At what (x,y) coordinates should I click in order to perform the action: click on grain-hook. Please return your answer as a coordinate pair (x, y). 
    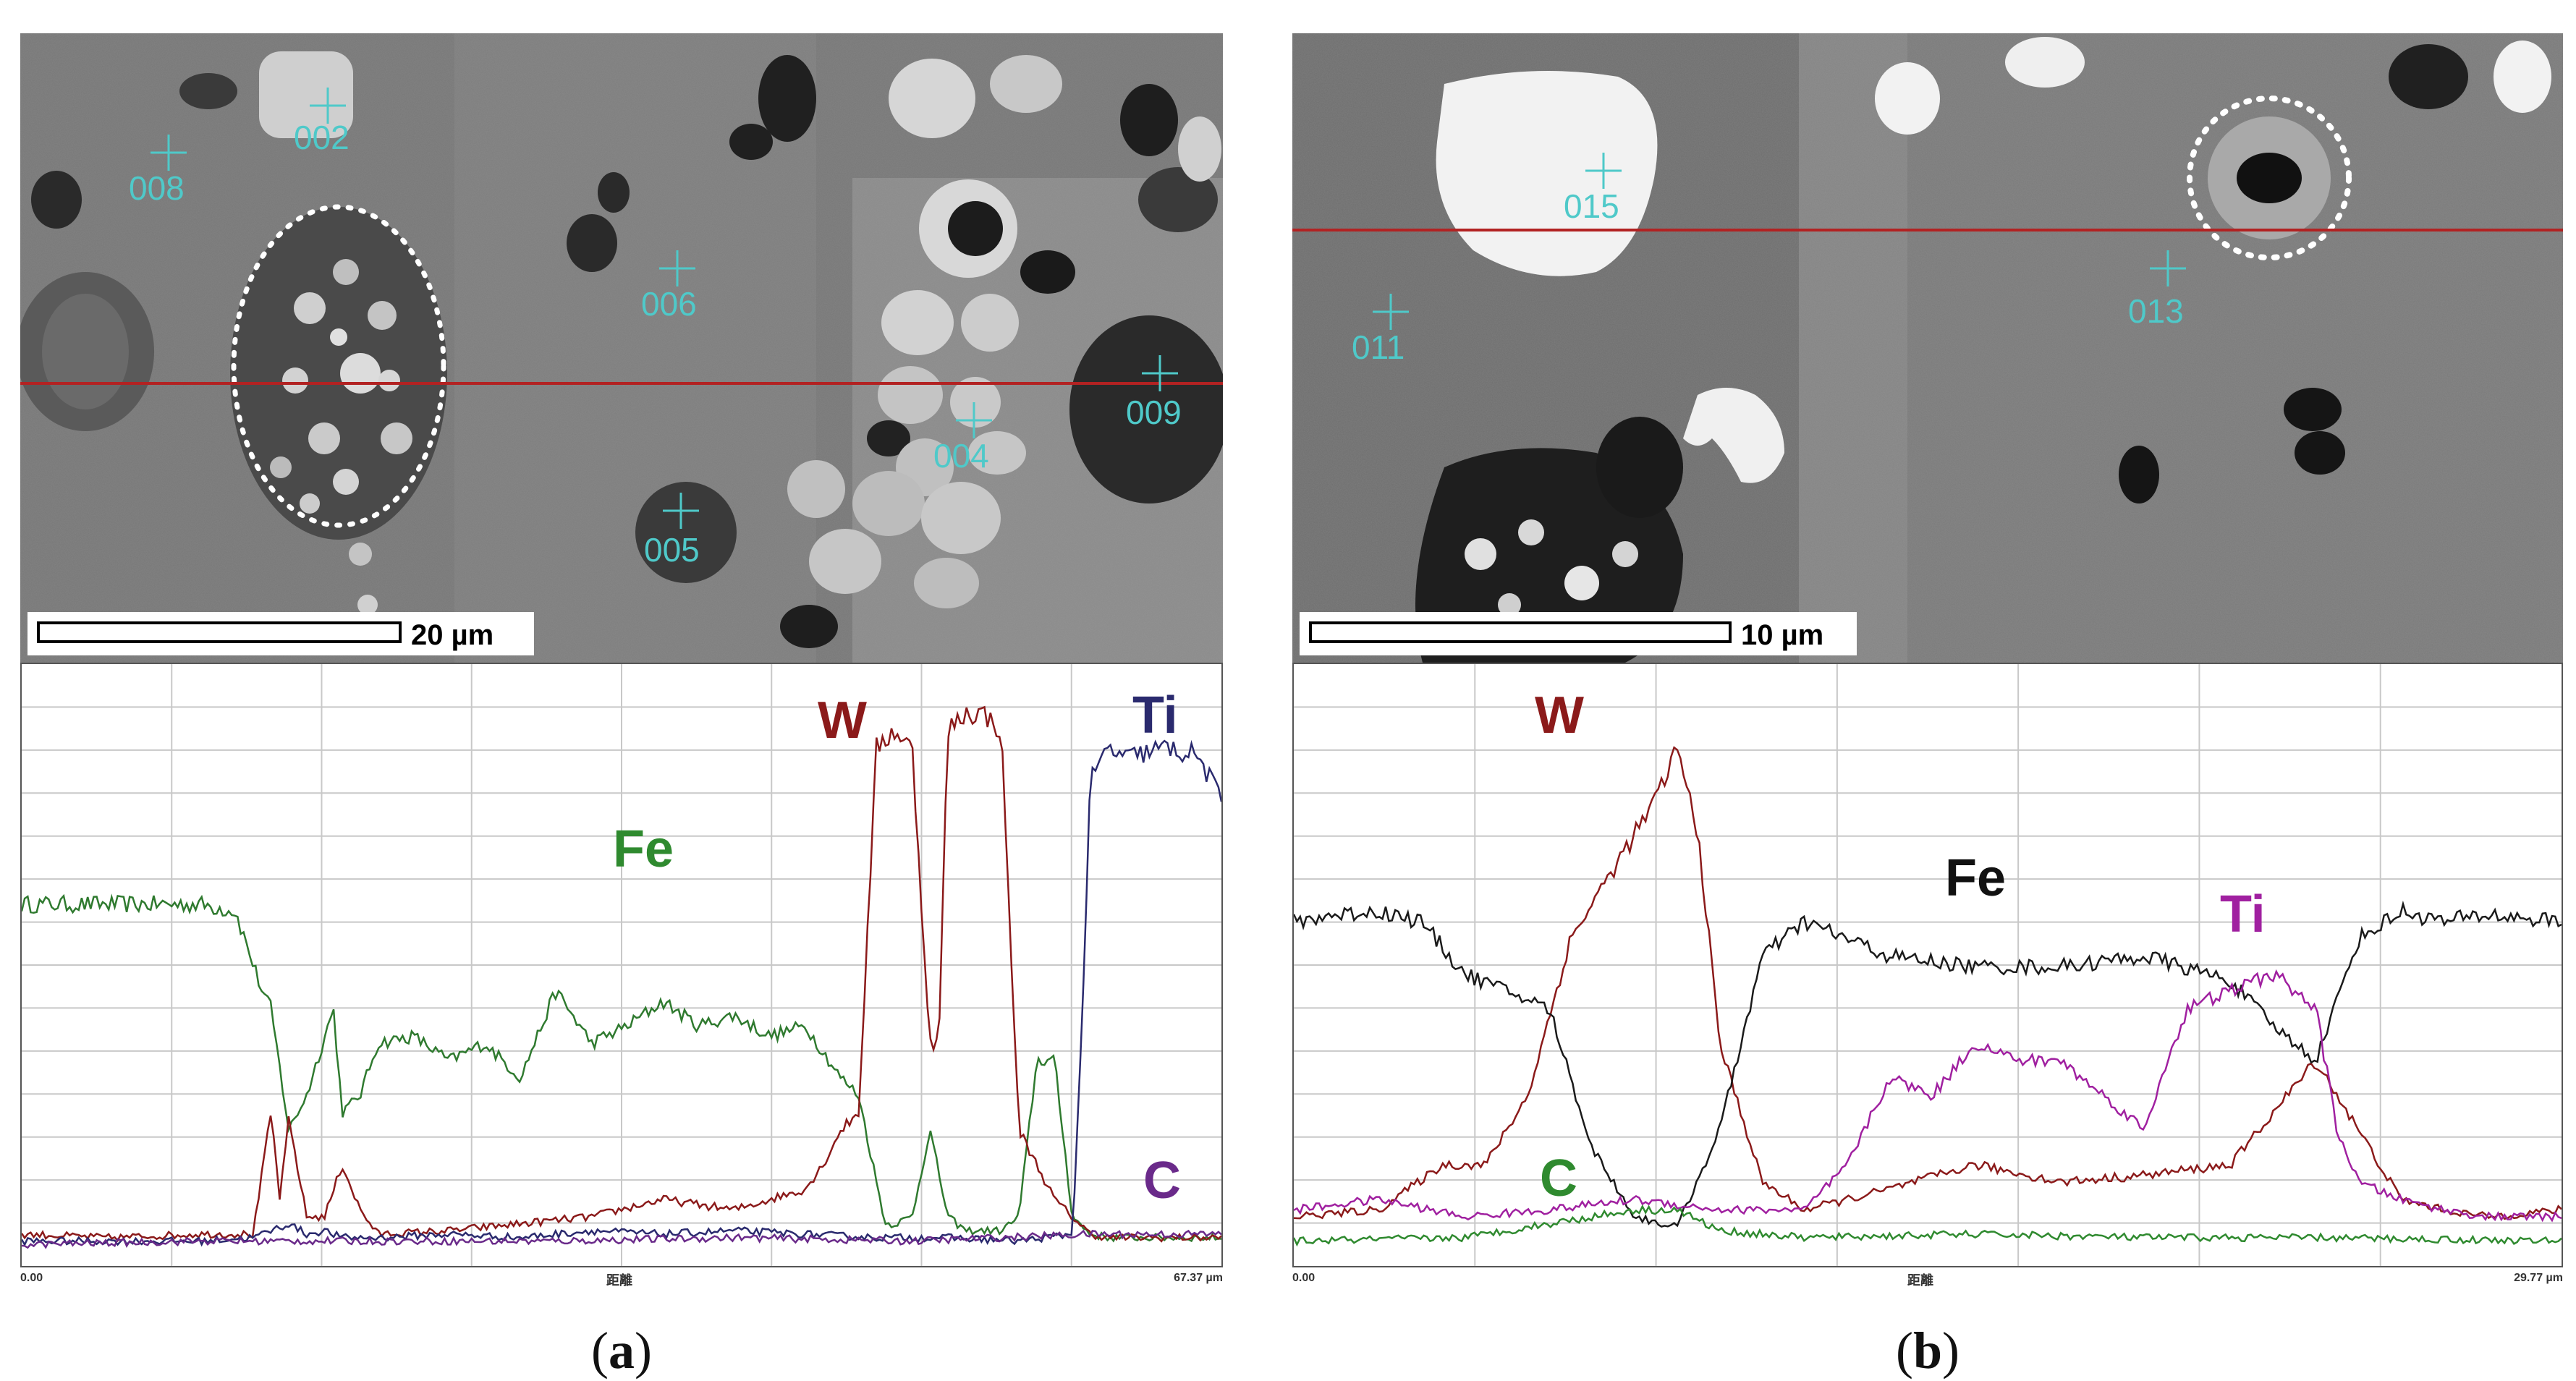
    Looking at the image, I should click on (1733, 435).